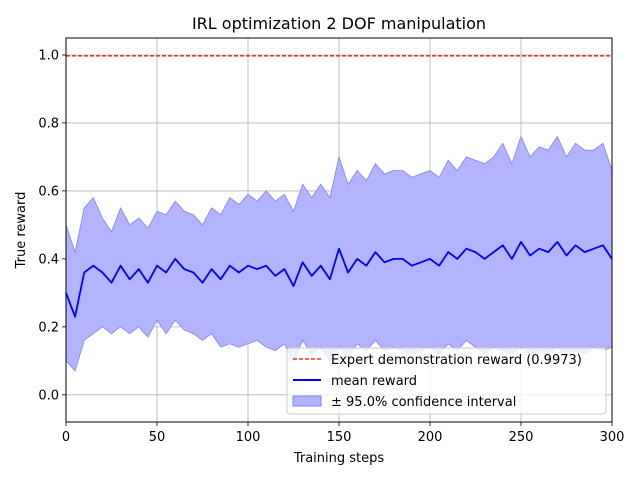  Describe the element at coordinates (48, 327) in the screenshot. I see `y-tick-label: 0.2` at that location.